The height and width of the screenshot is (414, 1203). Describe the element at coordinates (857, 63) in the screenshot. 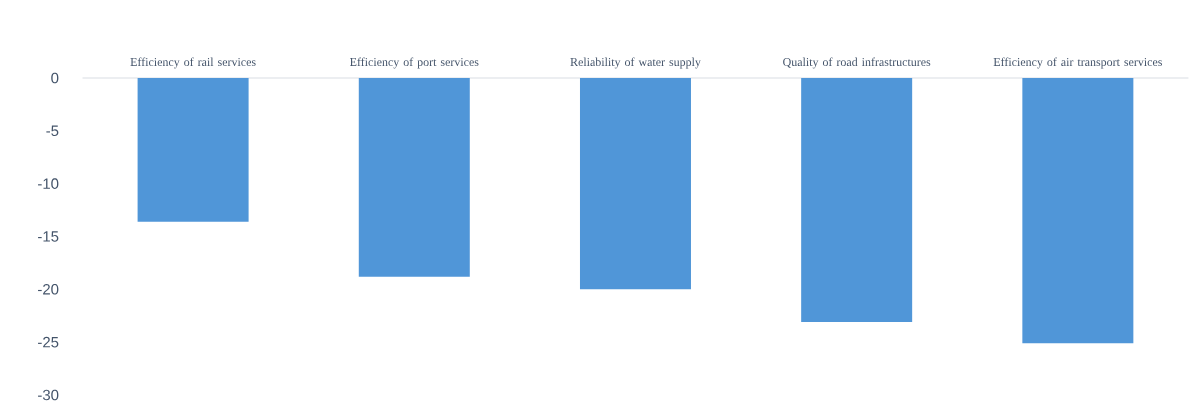

I see `x-tick-label: Quality of road infrastructures` at that location.